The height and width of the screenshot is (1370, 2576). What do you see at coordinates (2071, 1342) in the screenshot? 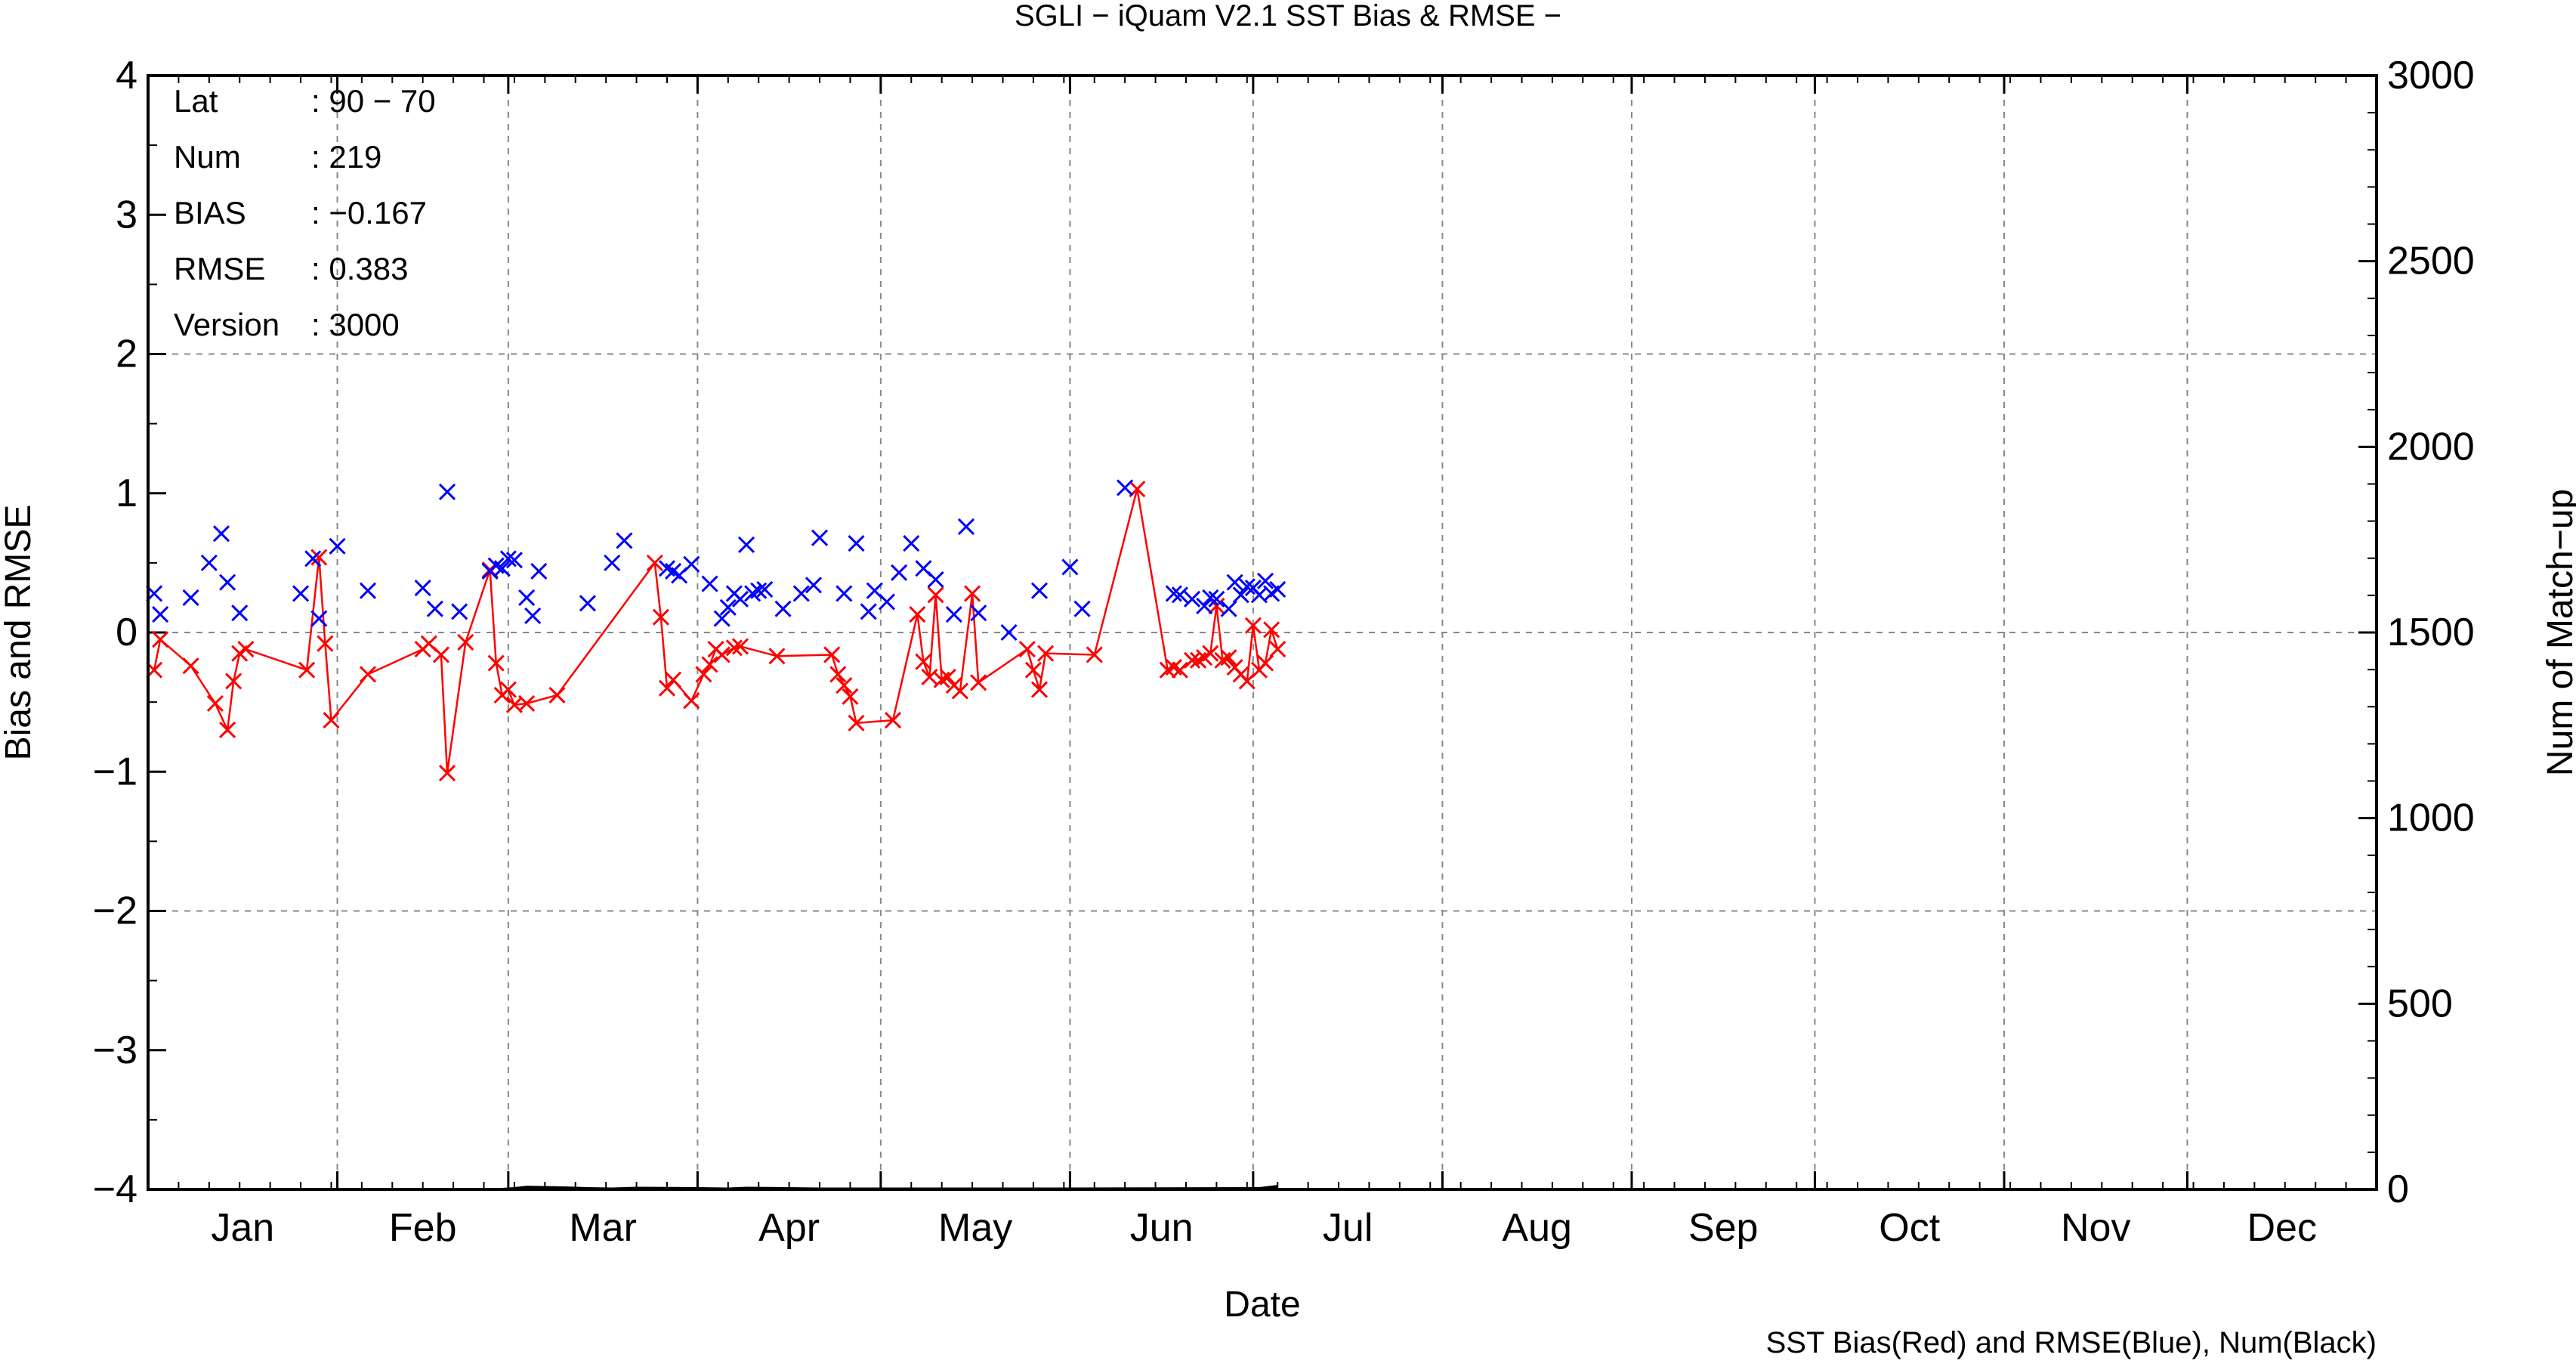
I see `footnote: SST Bias(Red) and RMSE(Blue), Num(Black)` at bounding box center [2071, 1342].